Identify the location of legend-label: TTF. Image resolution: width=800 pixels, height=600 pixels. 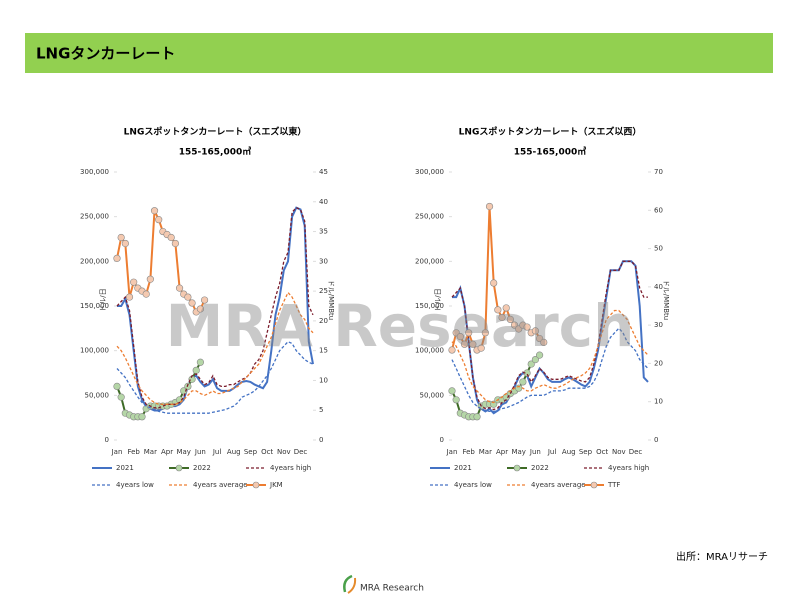
(613, 485).